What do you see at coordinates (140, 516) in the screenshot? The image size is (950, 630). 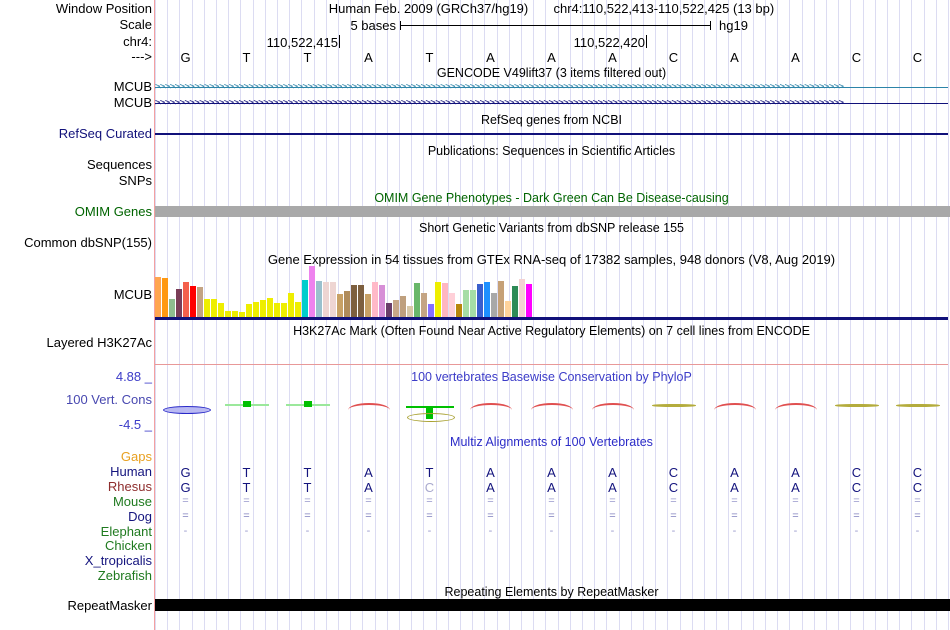 I see `multiz-species-label: Dog` at bounding box center [140, 516].